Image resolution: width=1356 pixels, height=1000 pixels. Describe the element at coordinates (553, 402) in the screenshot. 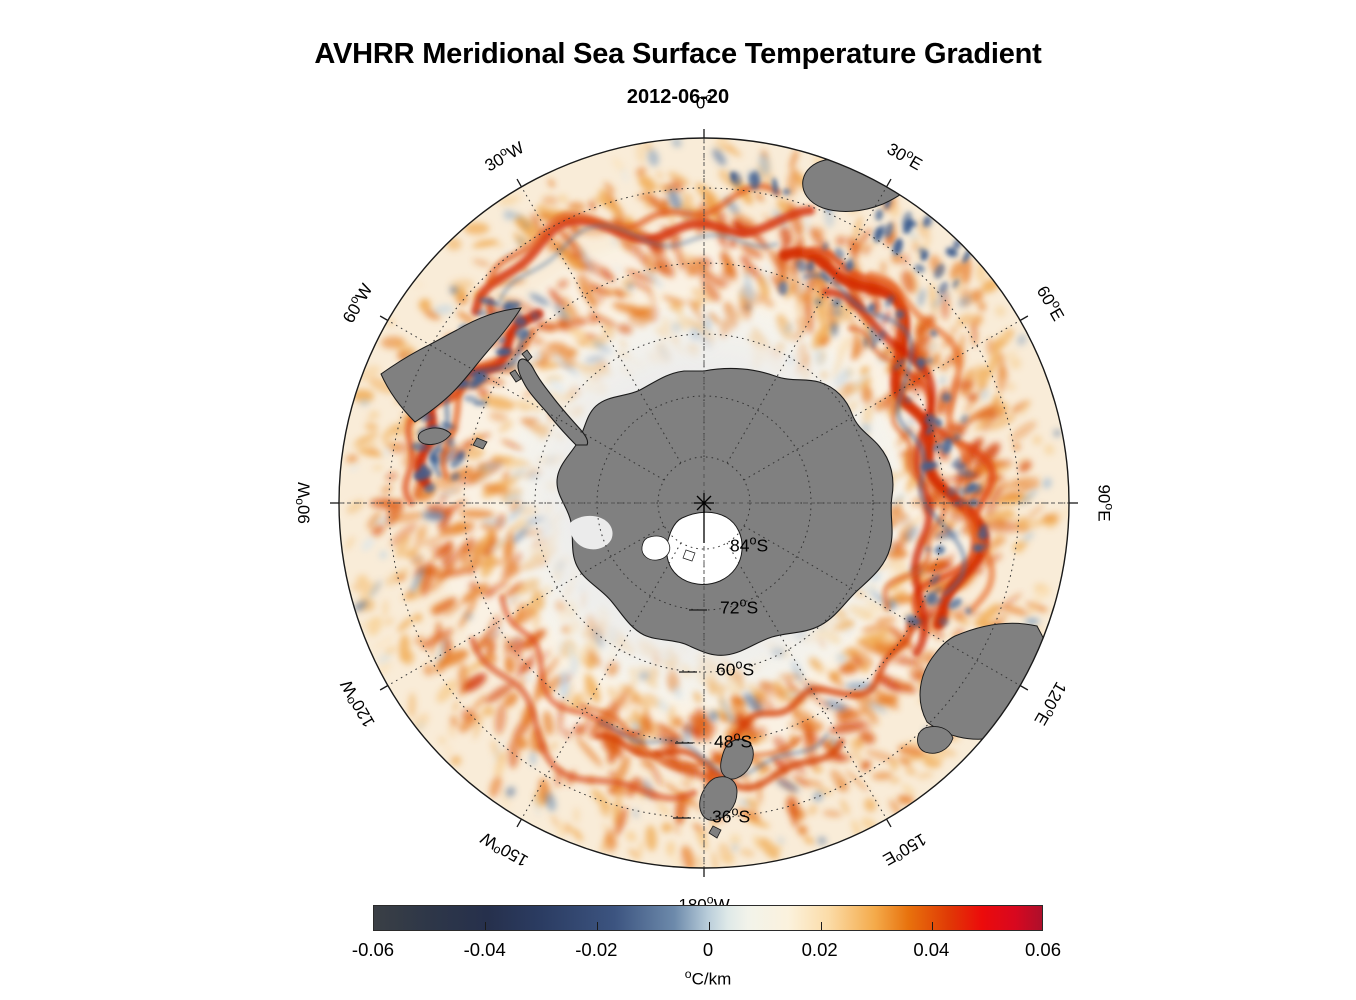

I see `antarctic-peninsula` at that location.